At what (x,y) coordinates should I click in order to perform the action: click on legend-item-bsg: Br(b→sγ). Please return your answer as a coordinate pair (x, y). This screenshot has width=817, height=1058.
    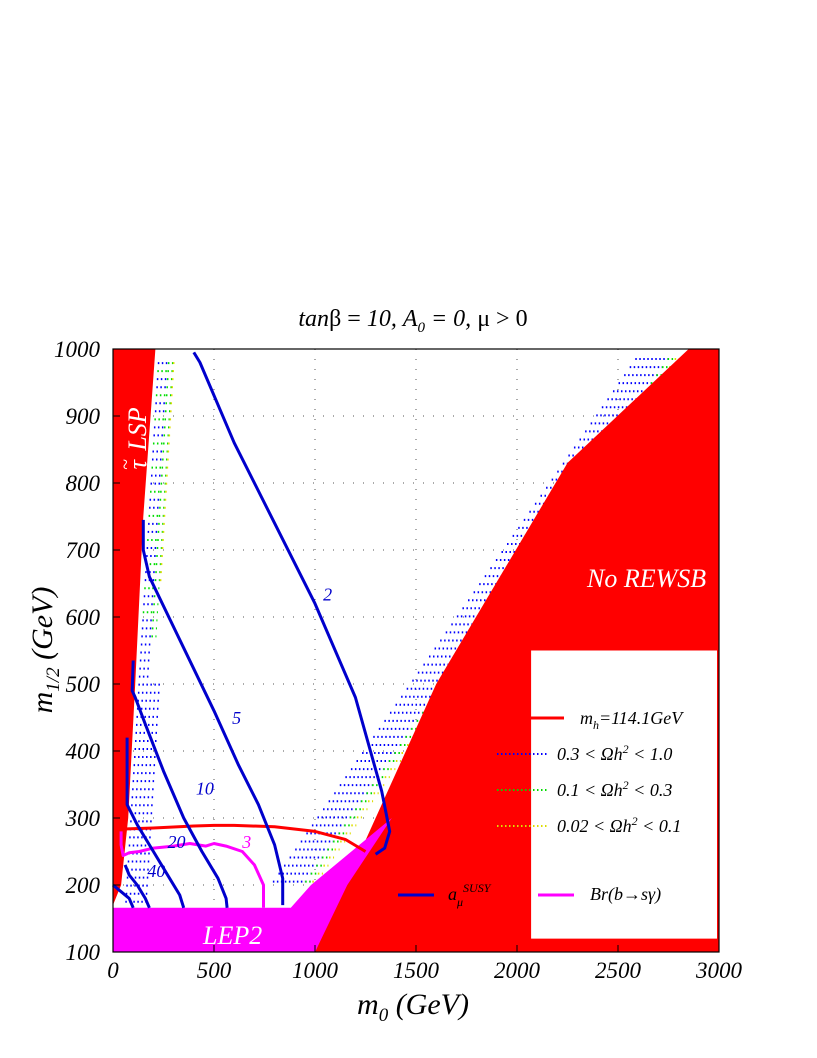
    Looking at the image, I should click on (599, 894).